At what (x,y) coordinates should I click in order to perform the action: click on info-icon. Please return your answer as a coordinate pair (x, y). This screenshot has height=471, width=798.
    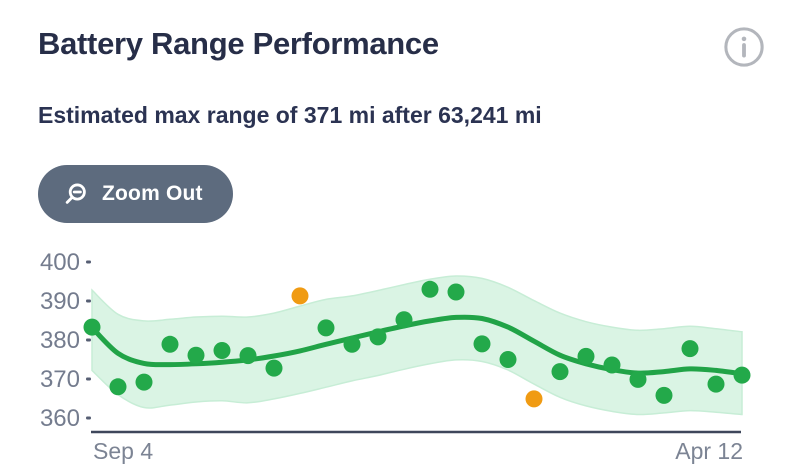
    Looking at the image, I should click on (744, 47).